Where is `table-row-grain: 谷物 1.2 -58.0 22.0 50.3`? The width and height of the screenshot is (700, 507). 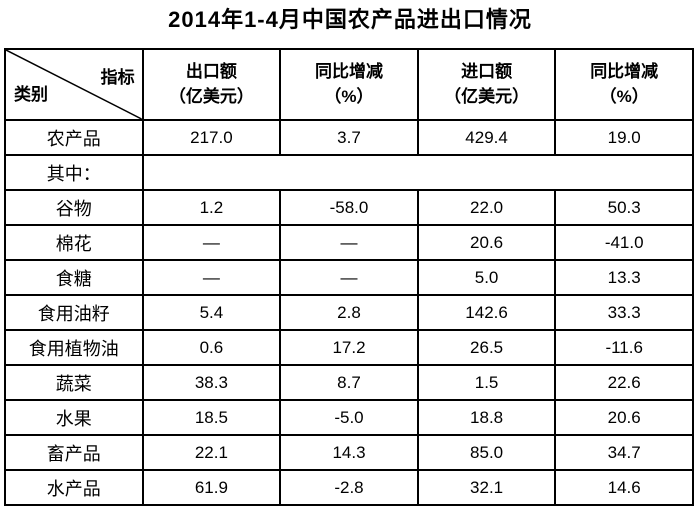 table-row-grain: 谷物 1.2 -58.0 22.0 50.3 is located at coordinates (349, 207).